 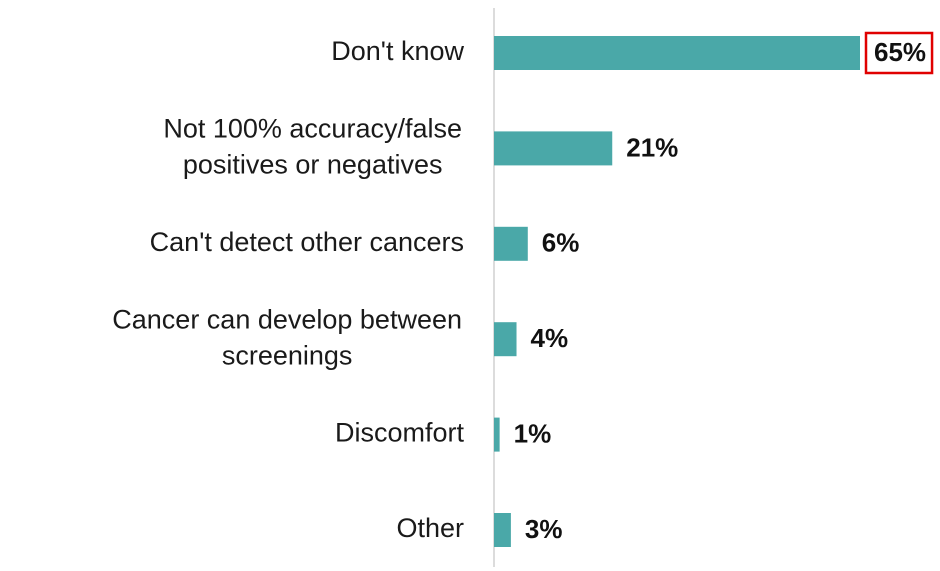 I want to click on category-label: Other, so click(x=430, y=528).